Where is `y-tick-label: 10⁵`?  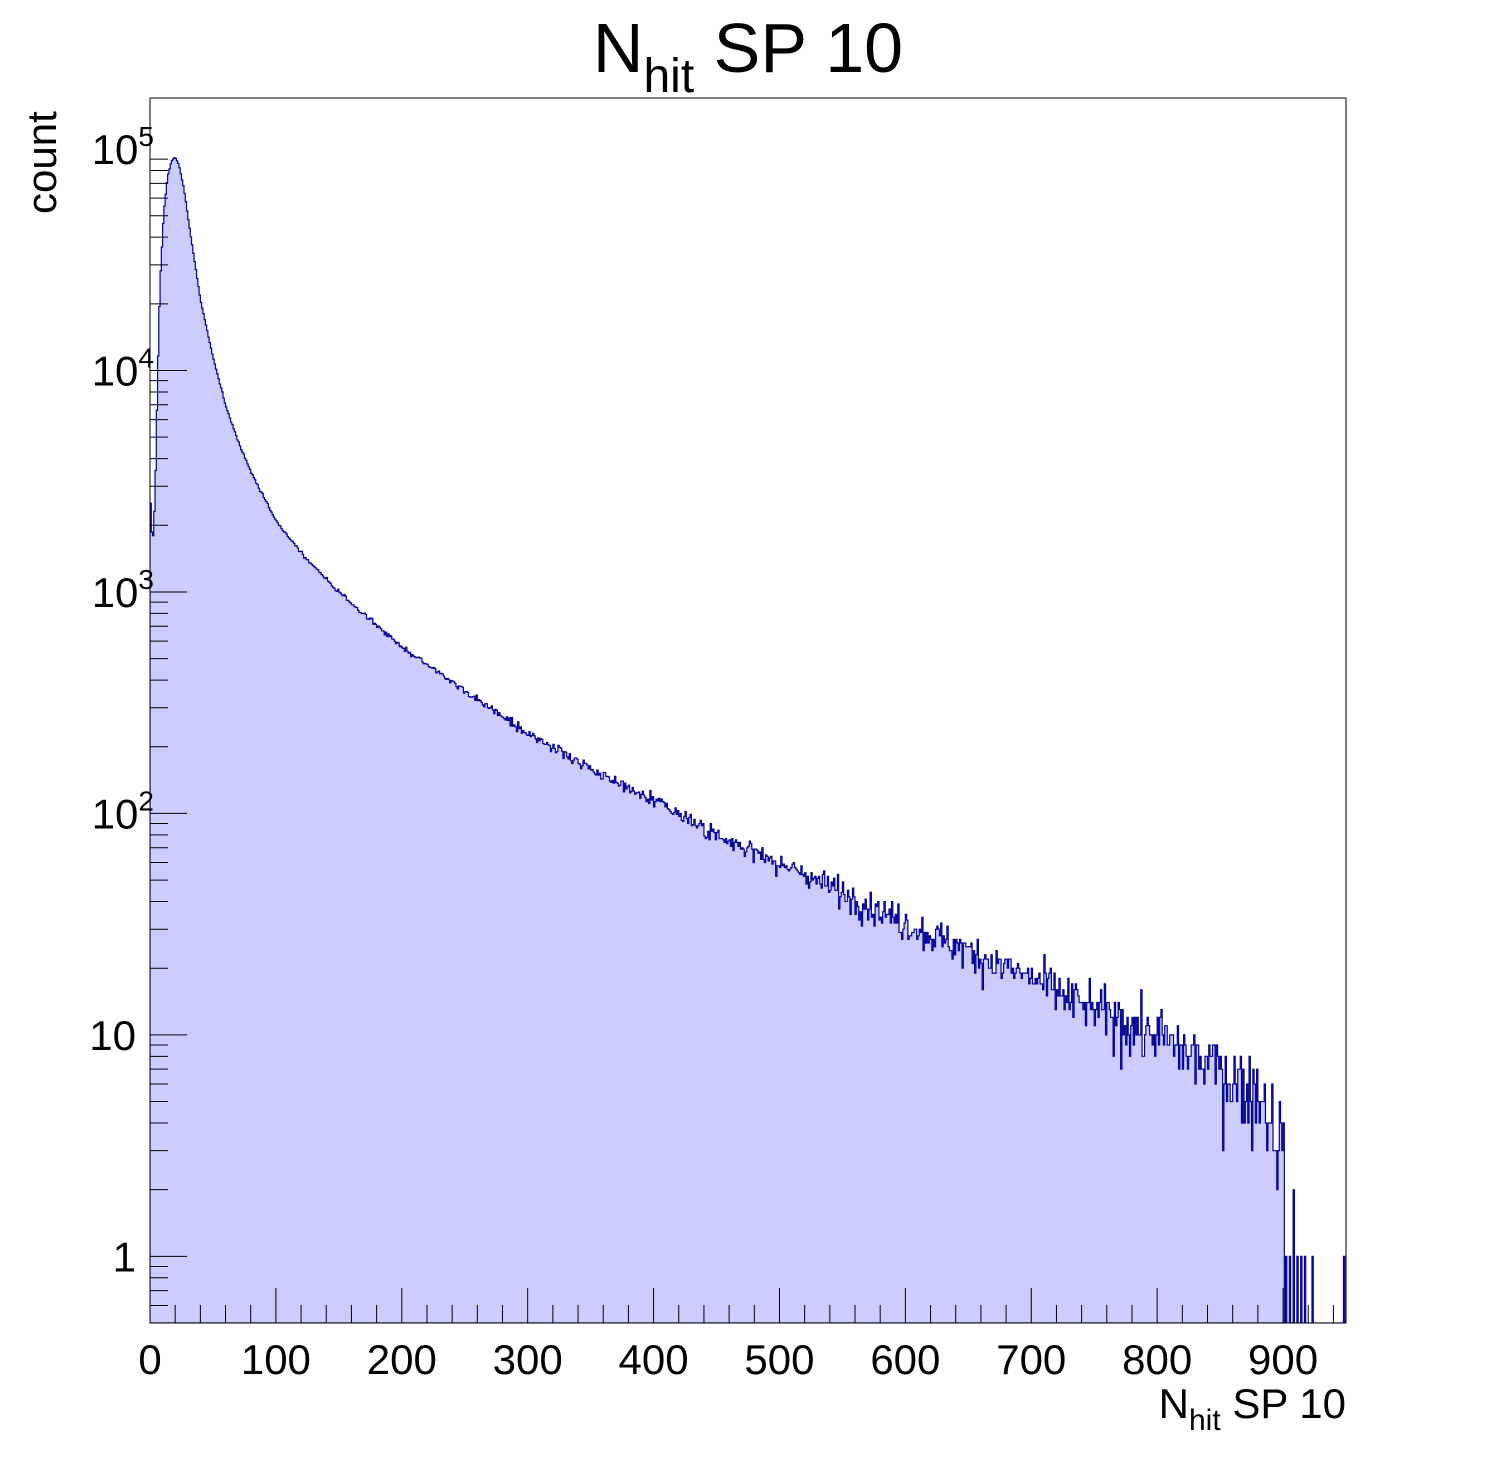
y-tick-label: 10⁵ is located at coordinates (123, 147).